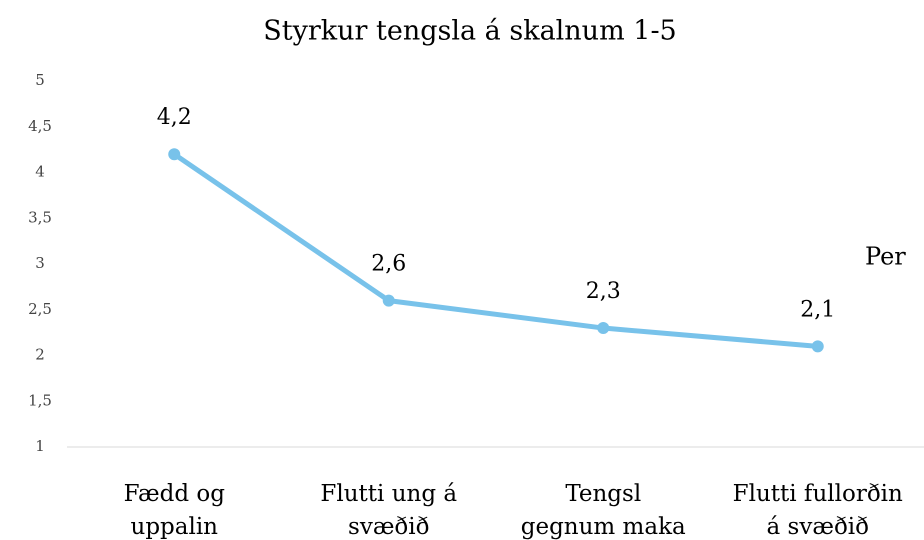 The height and width of the screenshot is (540, 924). What do you see at coordinates (388, 494) in the screenshot?
I see `x-tick-label: Flutti ung á` at bounding box center [388, 494].